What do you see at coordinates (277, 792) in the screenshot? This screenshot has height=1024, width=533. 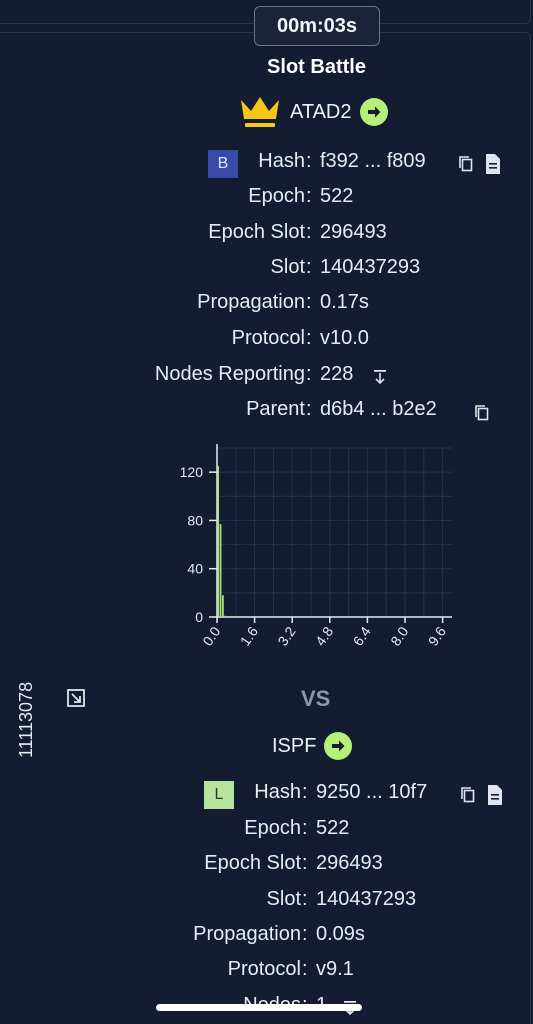 I see `challenger-hash-label: Hash` at bounding box center [277, 792].